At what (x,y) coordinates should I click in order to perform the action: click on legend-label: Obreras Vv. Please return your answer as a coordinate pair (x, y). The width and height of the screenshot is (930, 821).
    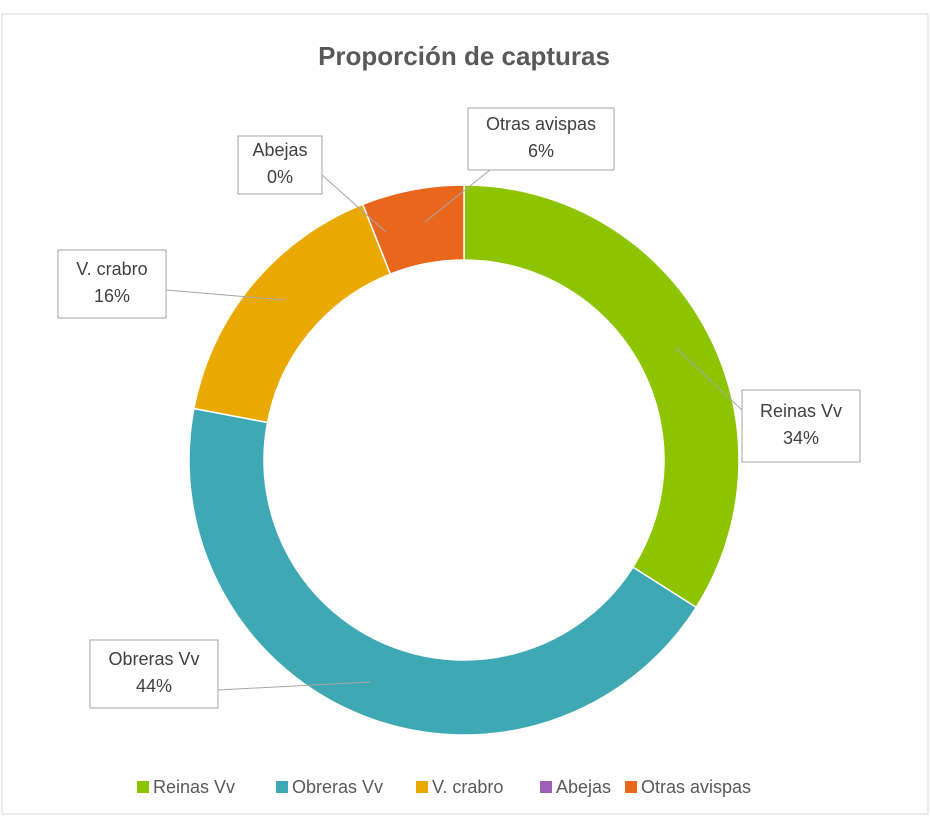
    Looking at the image, I should click on (337, 787).